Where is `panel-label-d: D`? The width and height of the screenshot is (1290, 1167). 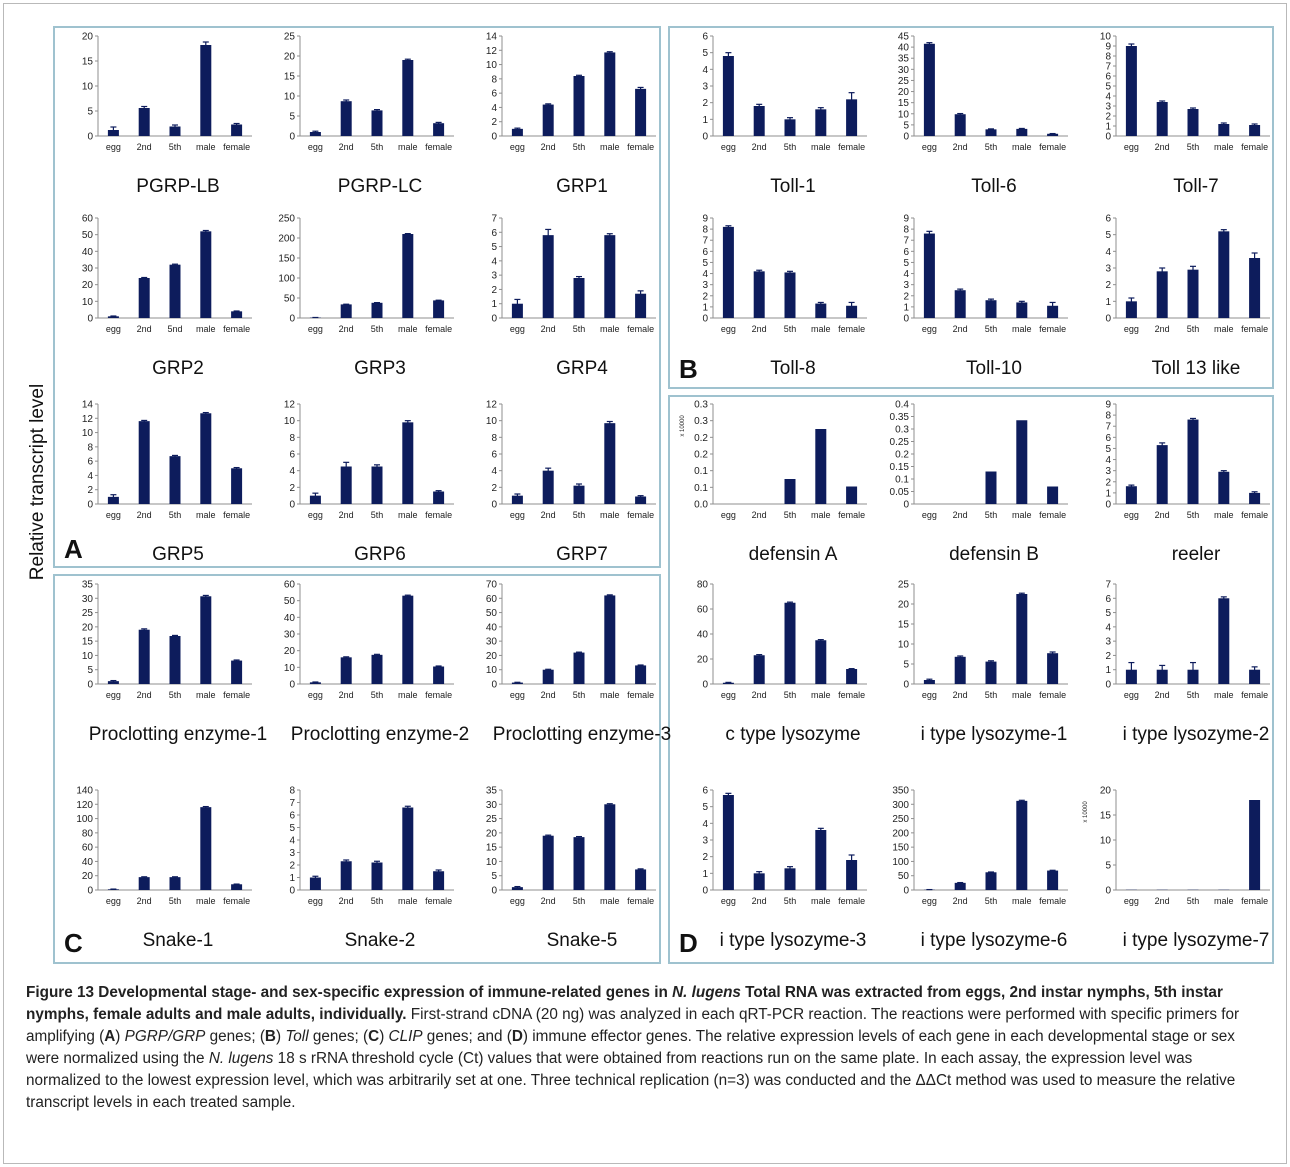 panel-label-d: D is located at coordinates (688, 943).